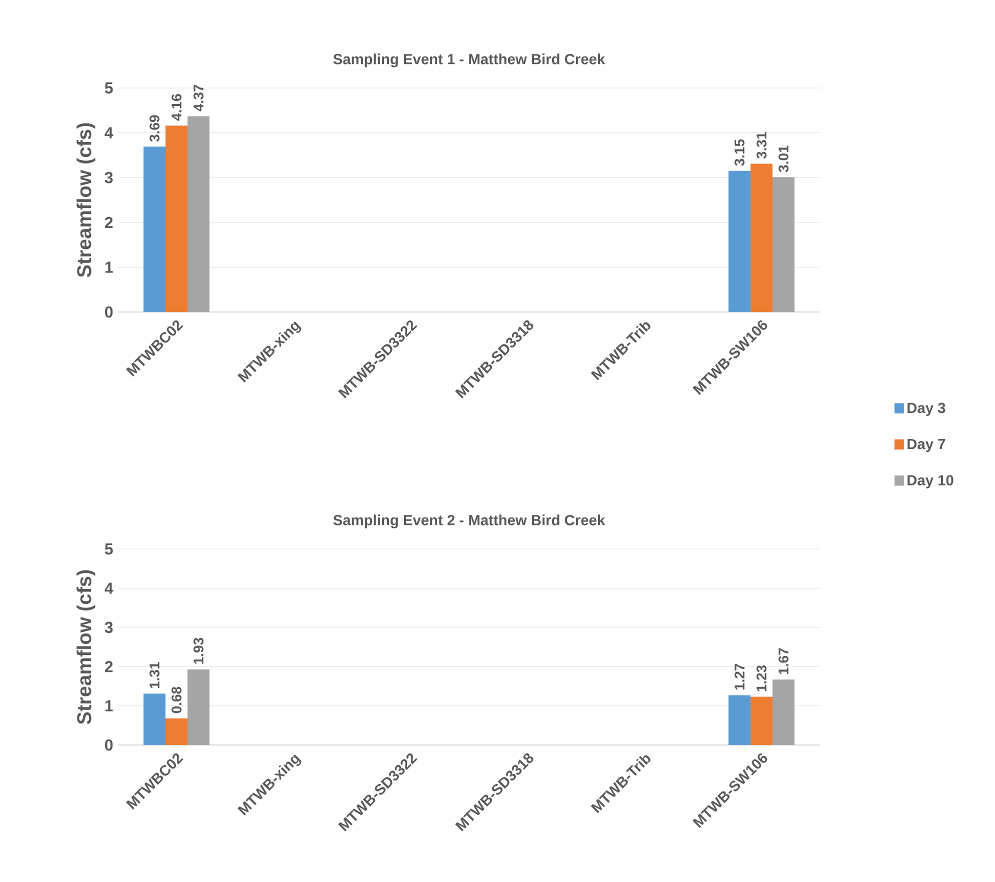  Describe the element at coordinates (199, 98) in the screenshot. I see `data-label: 4.37` at that location.